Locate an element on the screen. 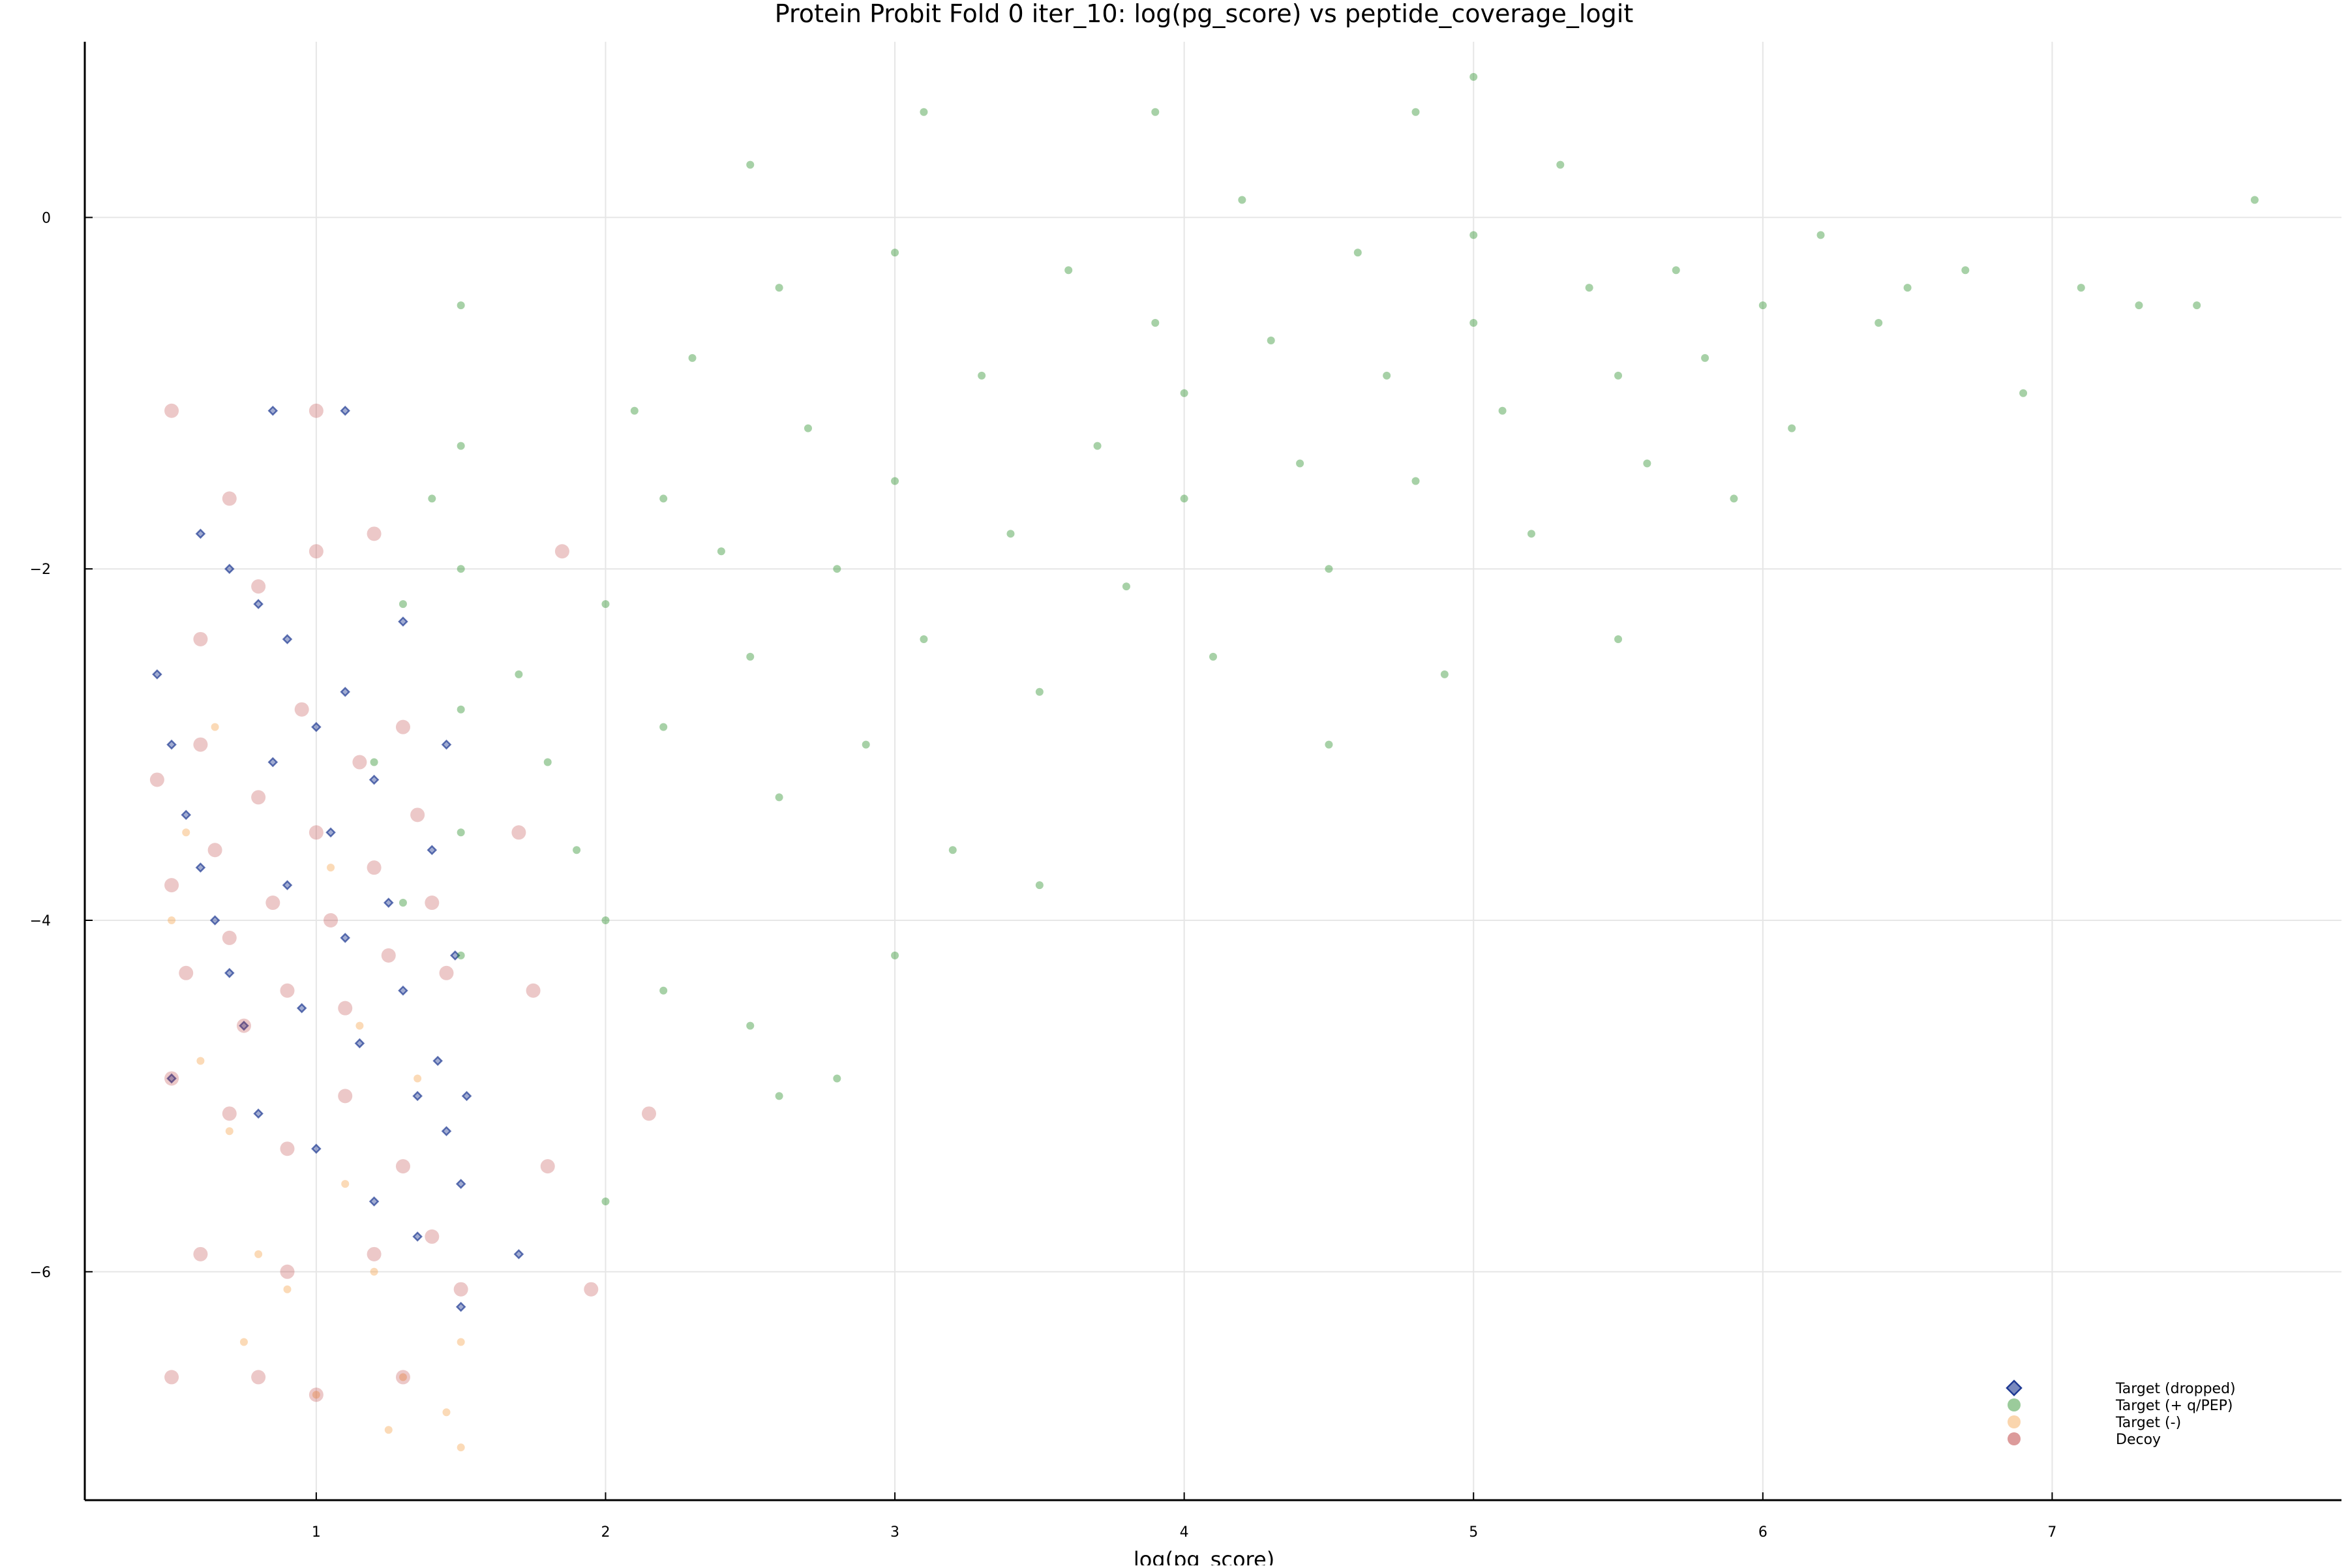 The image size is (2348, 1568). y-tick-label: 0 is located at coordinates (47, 218).